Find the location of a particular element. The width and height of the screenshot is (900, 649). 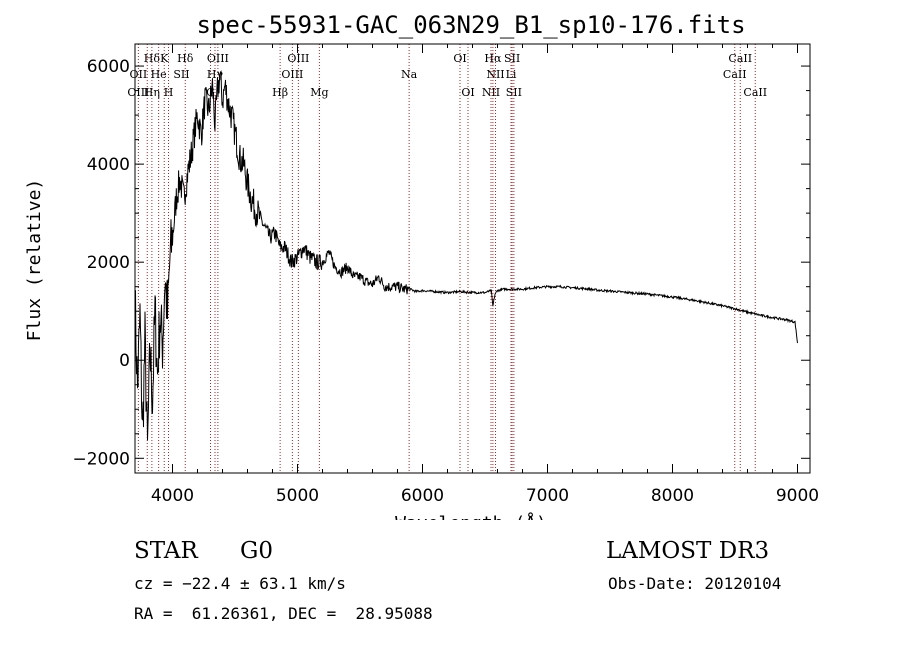

coordinates: RA = 61.26361, DEC = 28.95088 is located at coordinates (283, 613).